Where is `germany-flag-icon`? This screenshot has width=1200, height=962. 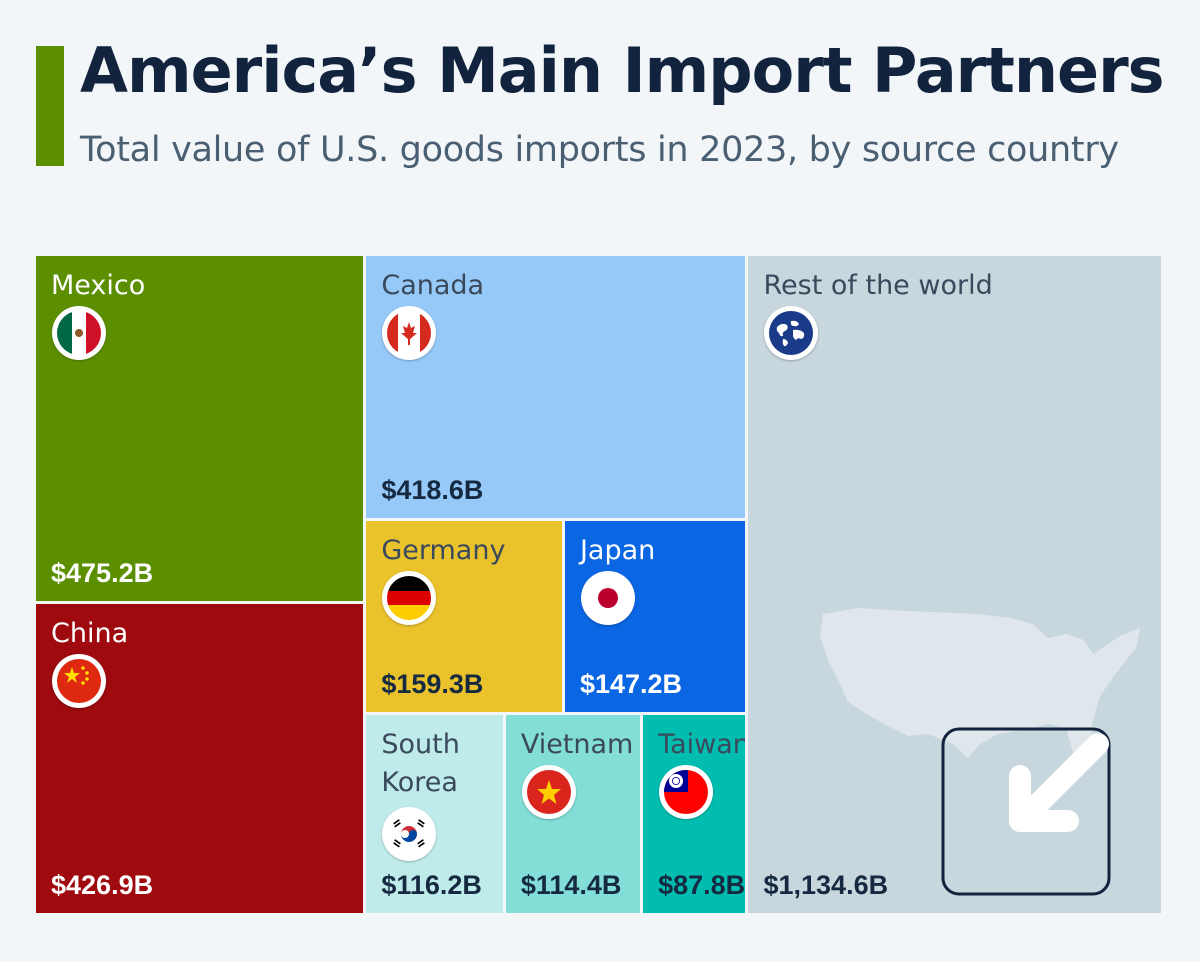
germany-flag-icon is located at coordinates (409, 597).